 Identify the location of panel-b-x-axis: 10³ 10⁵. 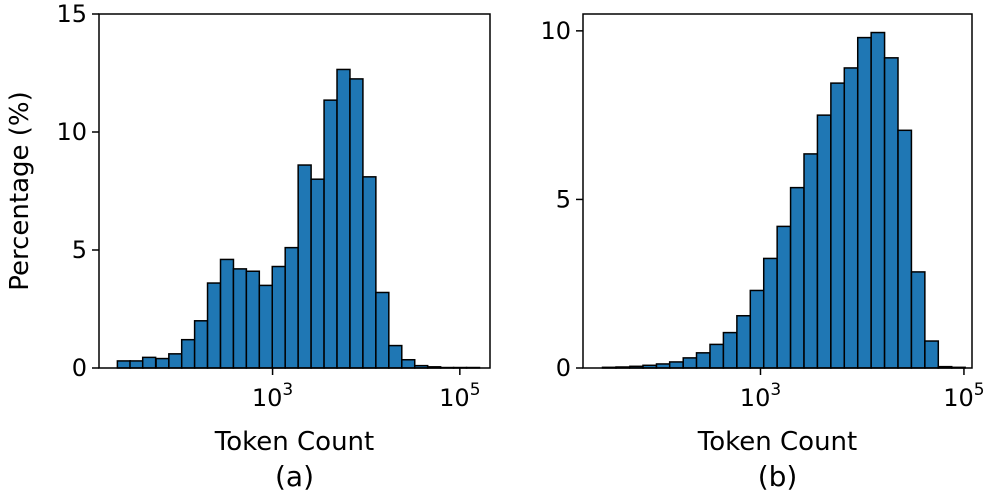
(862, 390).